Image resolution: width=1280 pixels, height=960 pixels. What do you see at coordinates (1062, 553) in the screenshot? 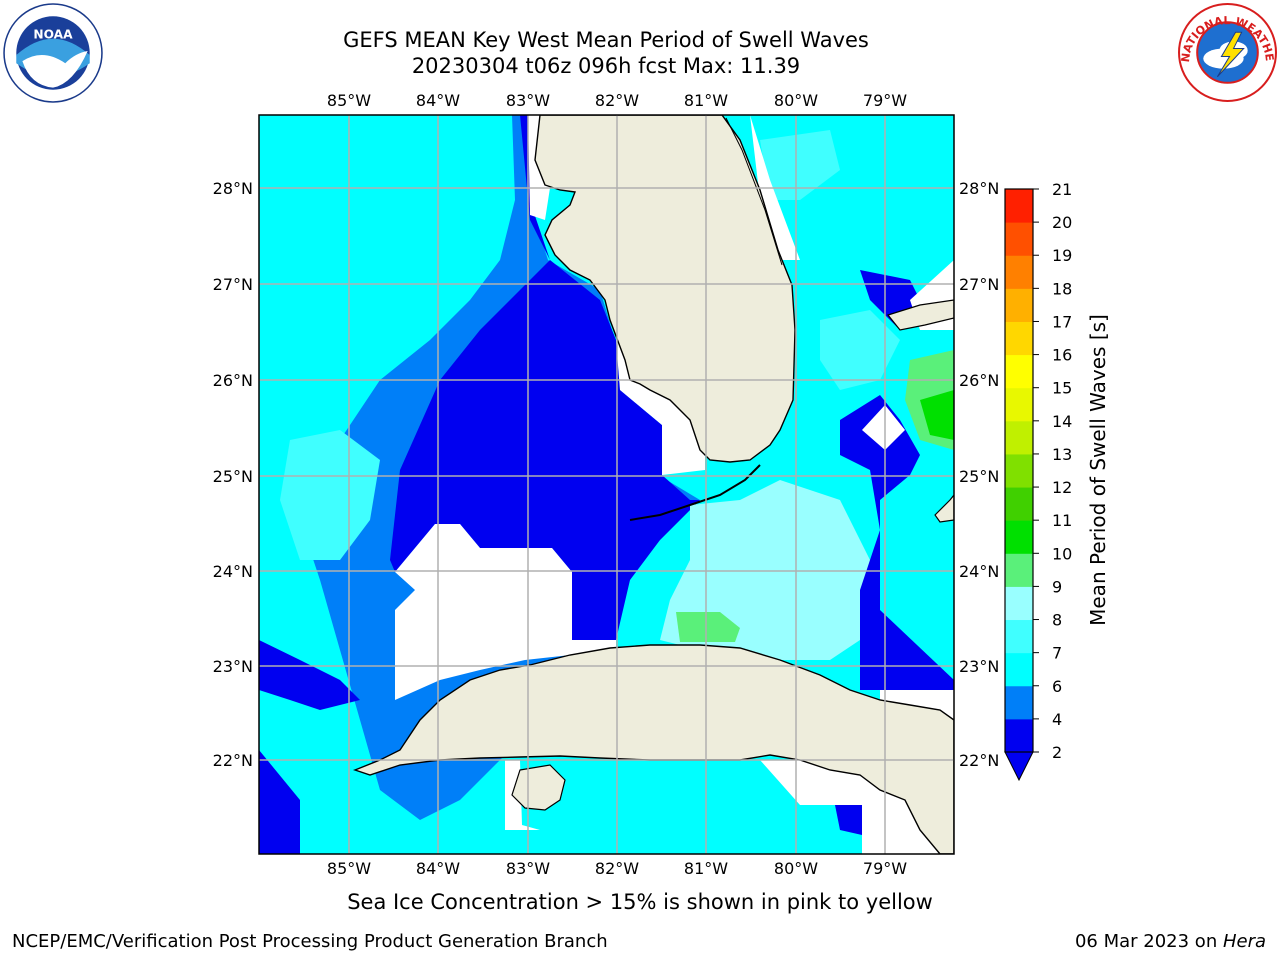
I see `colorbar-tick-label: 10` at bounding box center [1062, 553].